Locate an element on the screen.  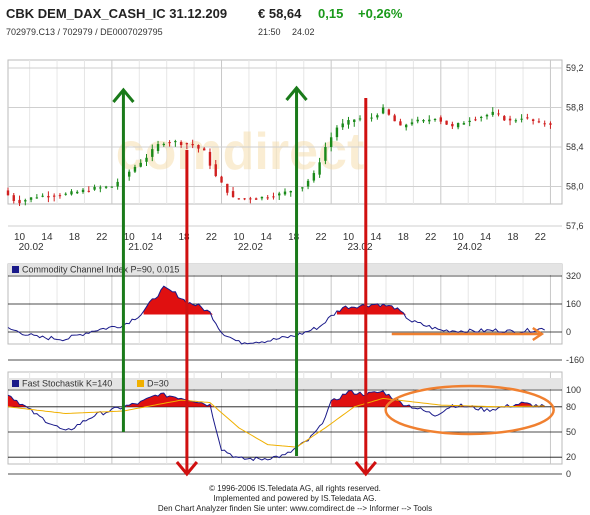
last-price: € 58,64 is located at coordinates (280, 13).